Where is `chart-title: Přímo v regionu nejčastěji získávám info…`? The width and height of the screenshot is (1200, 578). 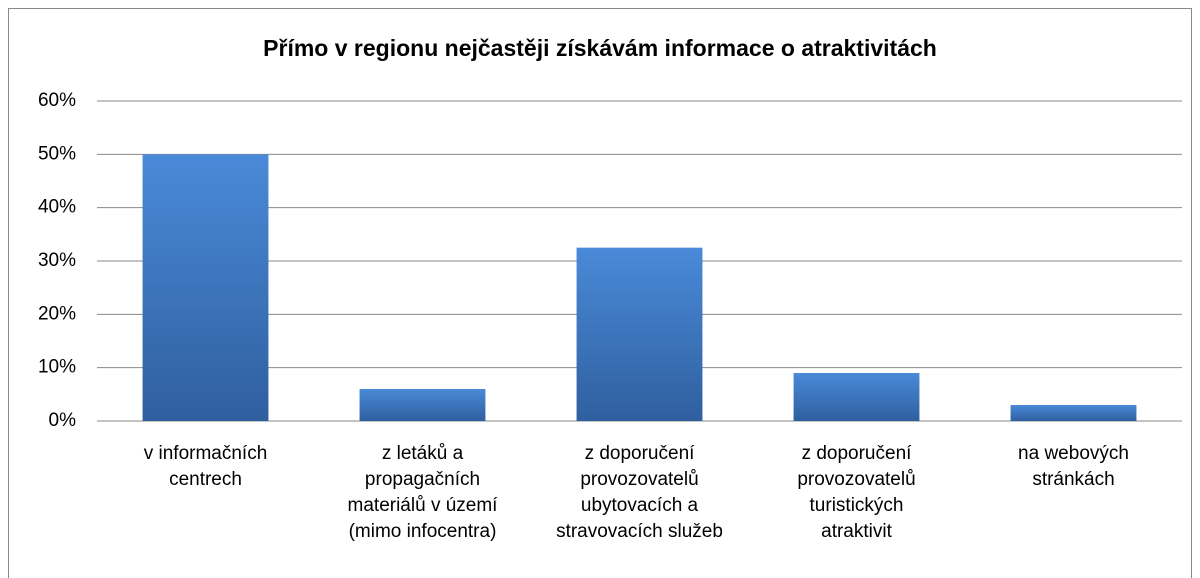
chart-title: Přímo v regionu nejčastěji získávám info… is located at coordinates (600, 48).